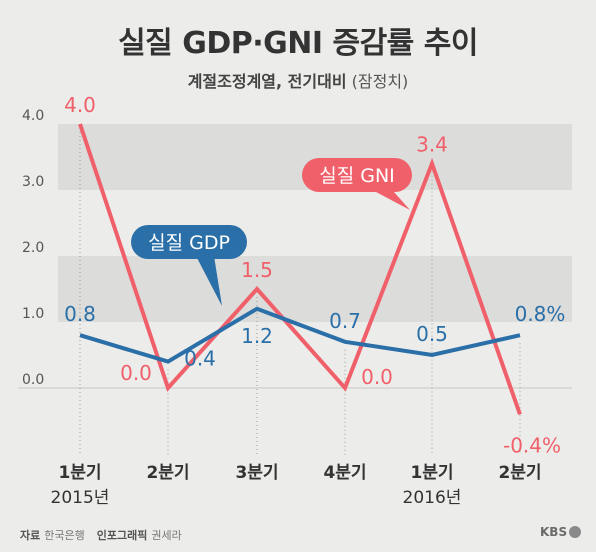 This screenshot has height=552, width=596. I want to click on gdp-callout-label: 실질 GDP, so click(189, 243).